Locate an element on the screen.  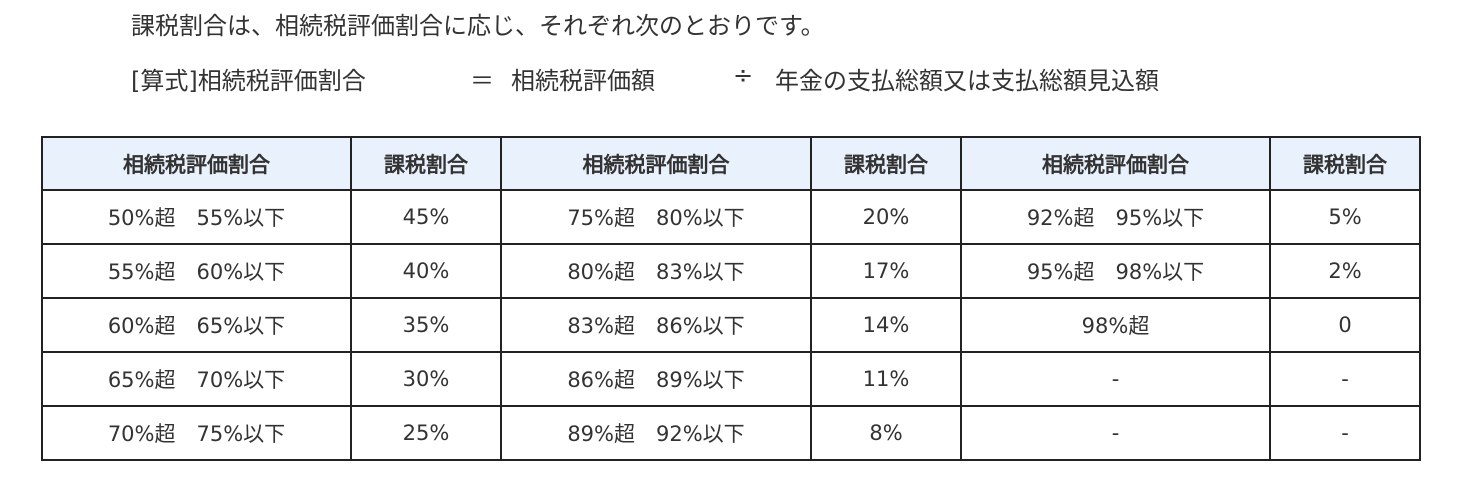
table-cell: 55%超 60%以下 is located at coordinates (196, 271).